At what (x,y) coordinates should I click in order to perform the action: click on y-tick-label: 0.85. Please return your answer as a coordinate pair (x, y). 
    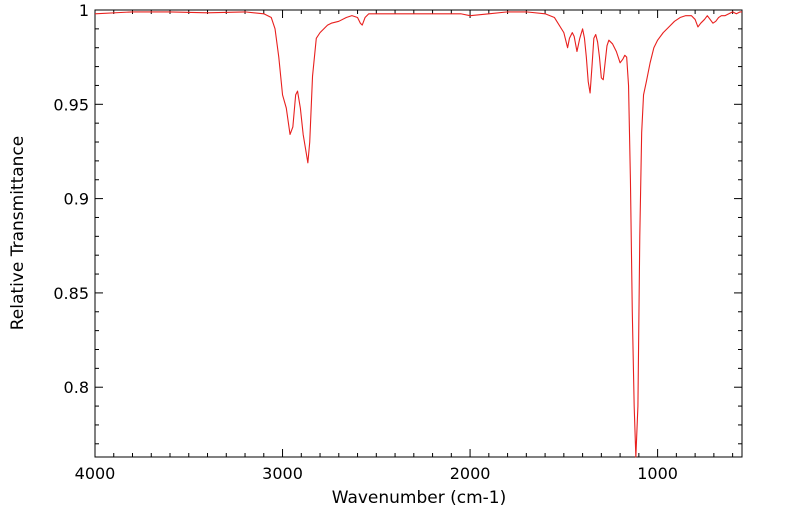
    Looking at the image, I should click on (71, 293).